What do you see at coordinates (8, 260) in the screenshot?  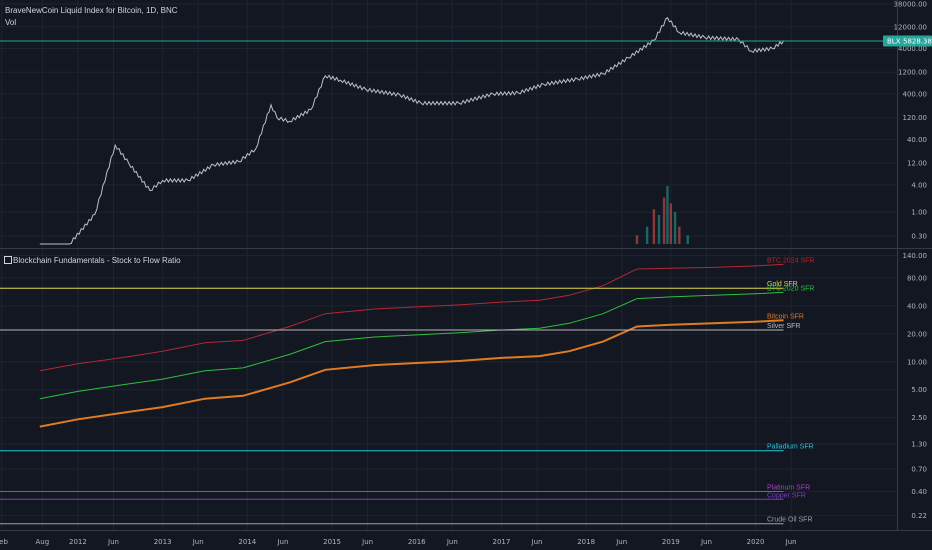 I see `indicator-icon` at bounding box center [8, 260].